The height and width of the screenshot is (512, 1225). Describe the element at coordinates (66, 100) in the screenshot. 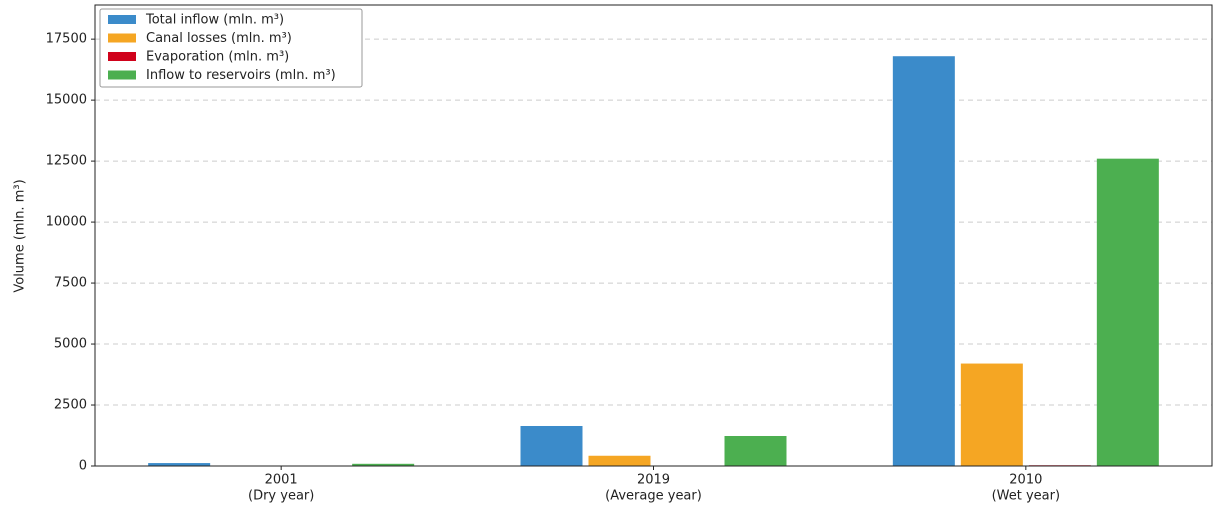

I see `y-tick-label: 15000` at that location.